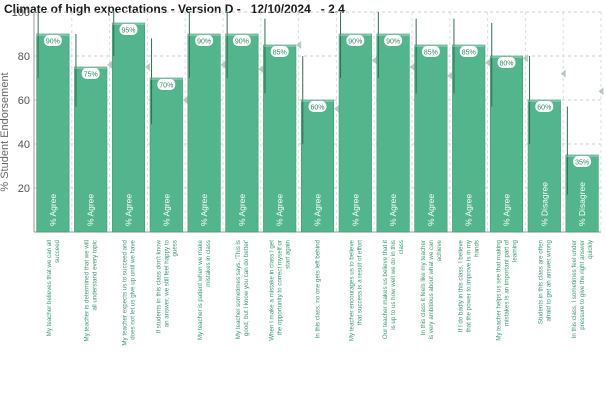 Image resolution: width=607 pixels, height=400 pixels. What do you see at coordinates (125, 292) in the screenshot?
I see `category-label-line: My teacher expects us to succeed and` at bounding box center [125, 292].